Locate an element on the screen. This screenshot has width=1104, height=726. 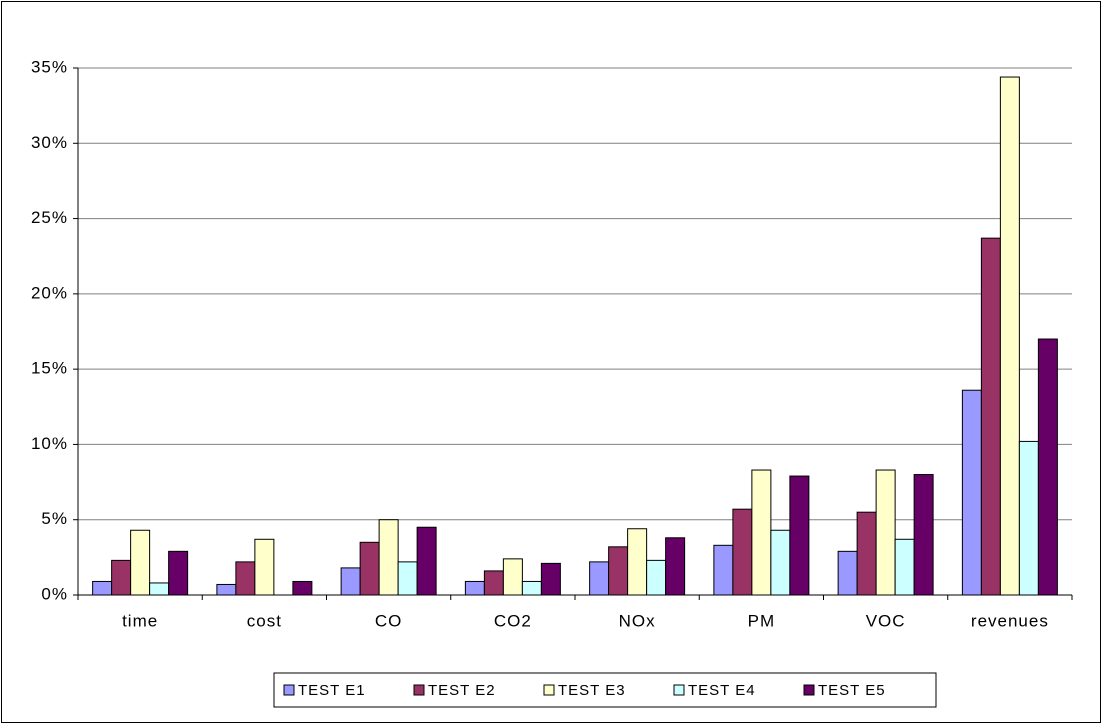
y-tick-label: 15% is located at coordinates (49, 368).